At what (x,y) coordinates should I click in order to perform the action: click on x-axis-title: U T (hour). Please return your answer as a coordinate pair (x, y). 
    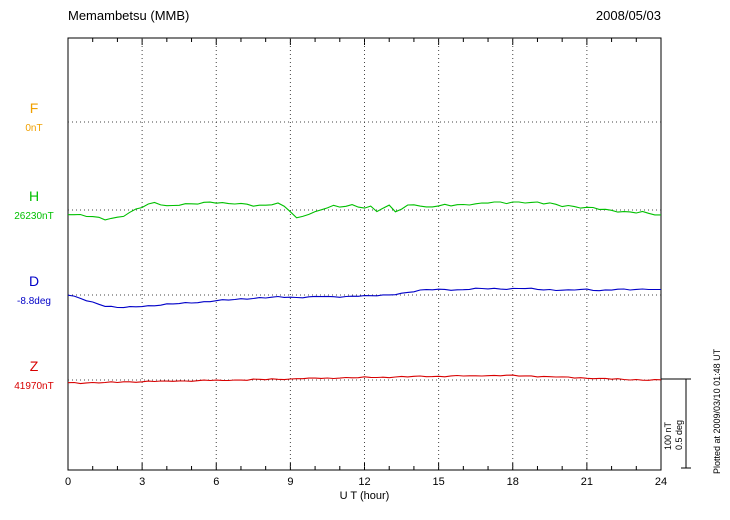
    Looking at the image, I should click on (364, 496).